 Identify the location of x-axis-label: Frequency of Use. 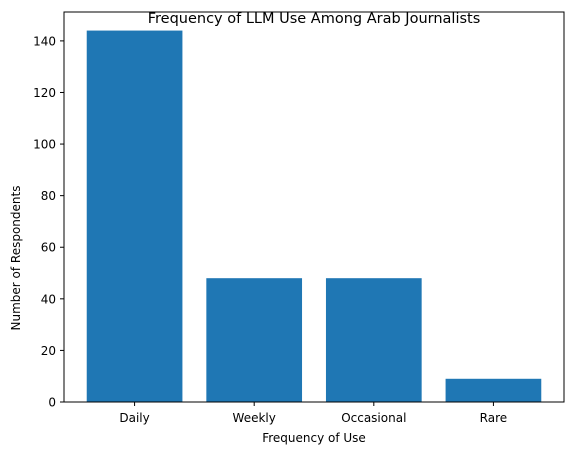
(314, 438).